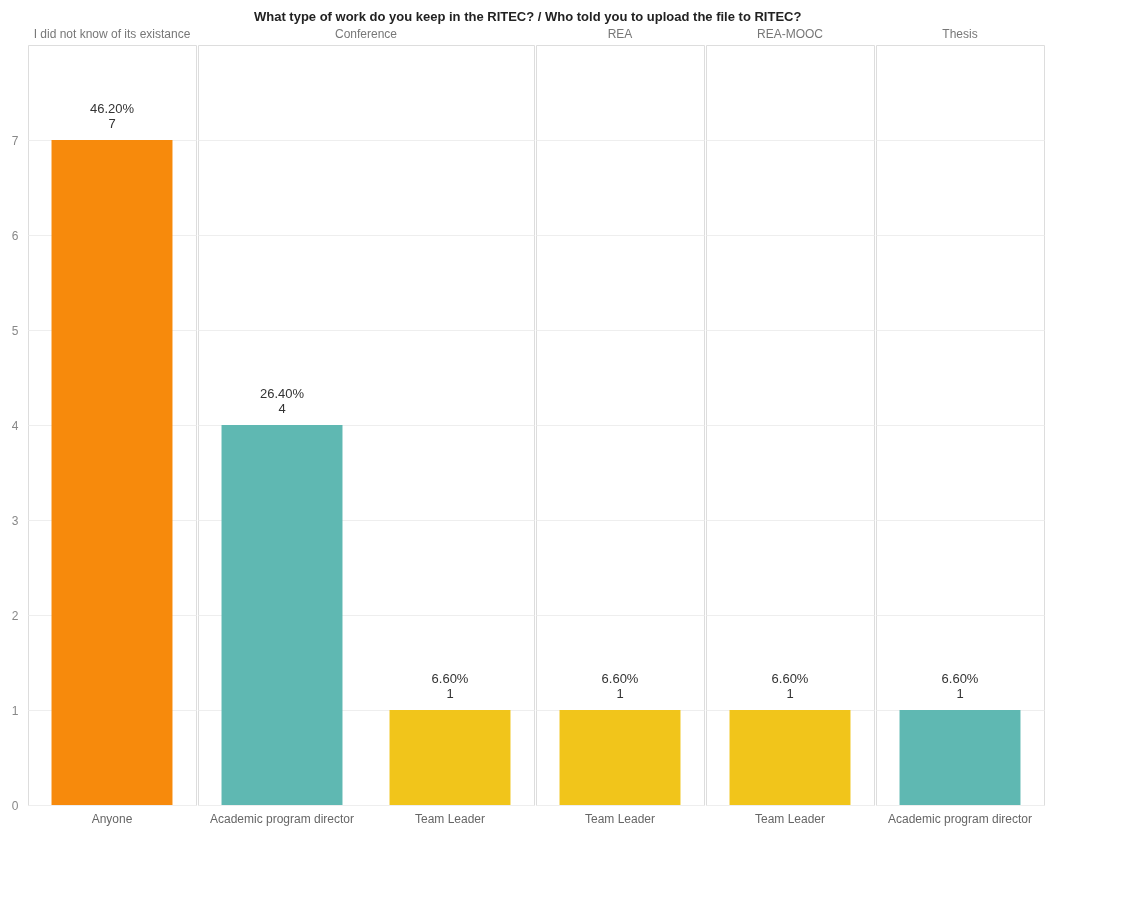 The height and width of the screenshot is (912, 1121). I want to click on chart-subtitle: REA, so click(620, 34).